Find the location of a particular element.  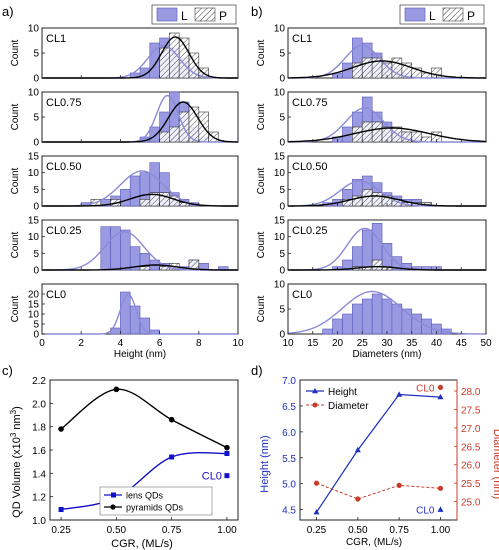

panel-name: CL0.25 is located at coordinates (309, 231).